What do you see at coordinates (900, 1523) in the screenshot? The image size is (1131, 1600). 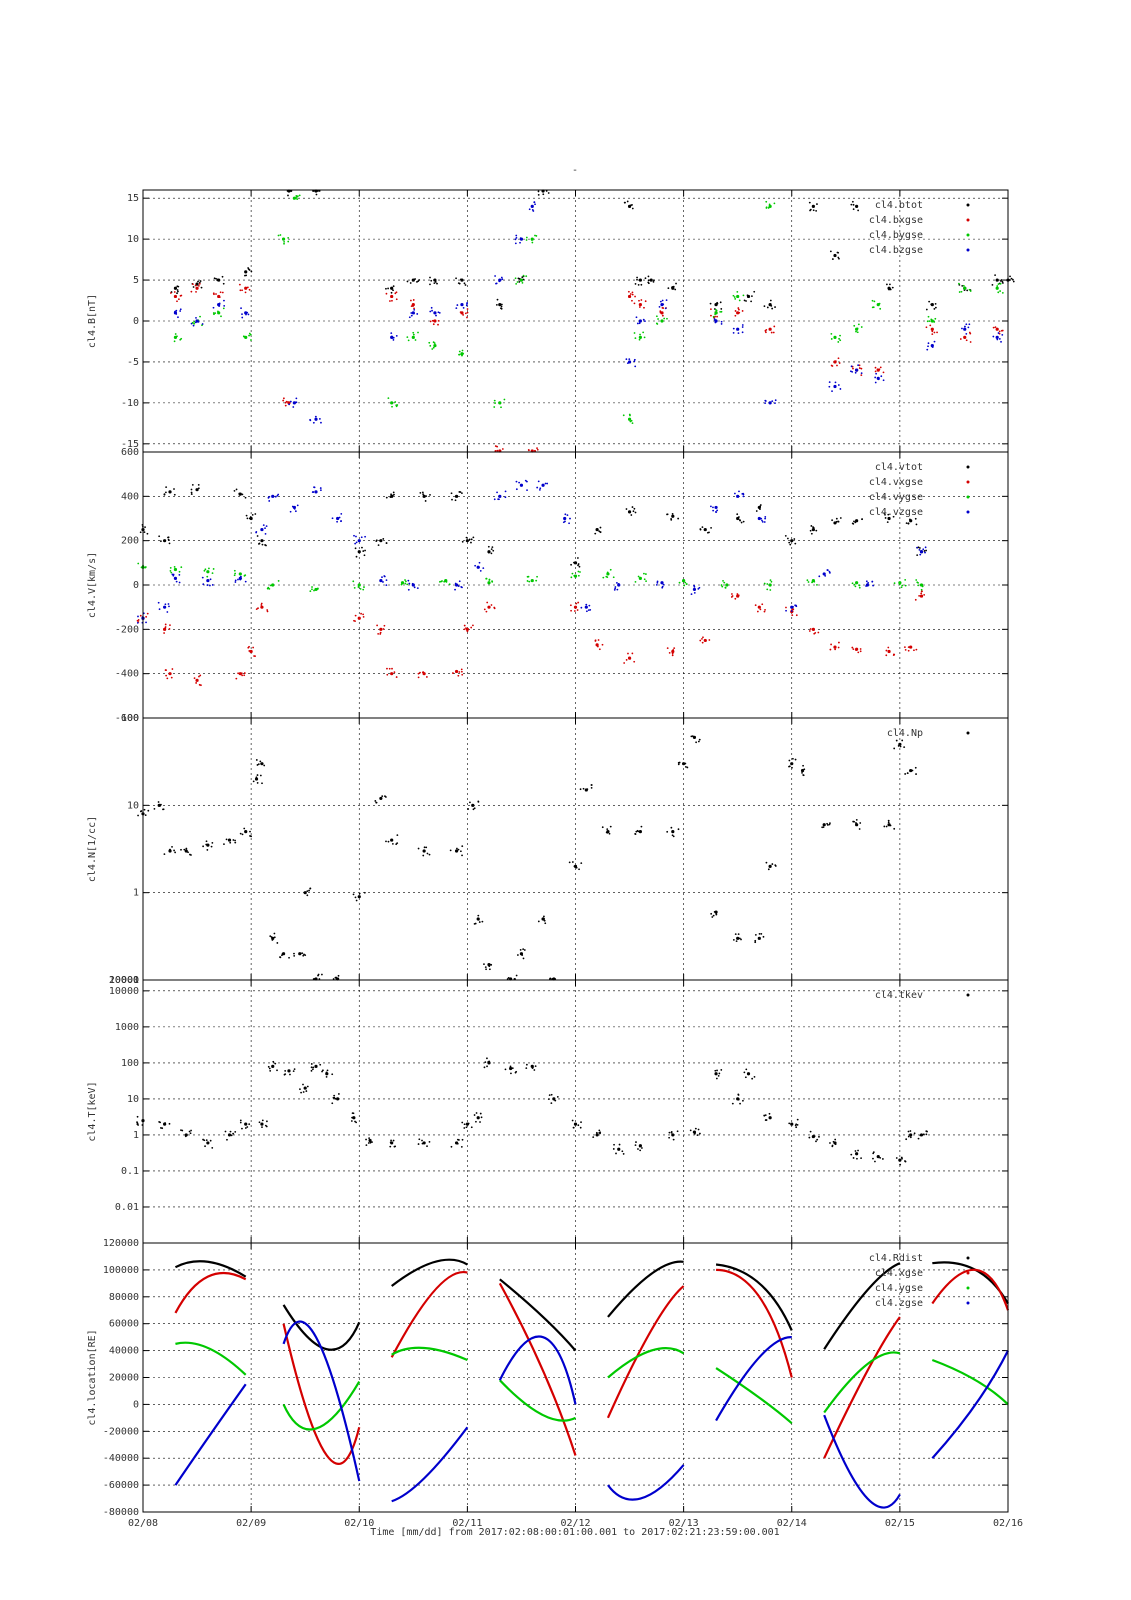 I see `x-tick-label: 02/15` at bounding box center [900, 1523].